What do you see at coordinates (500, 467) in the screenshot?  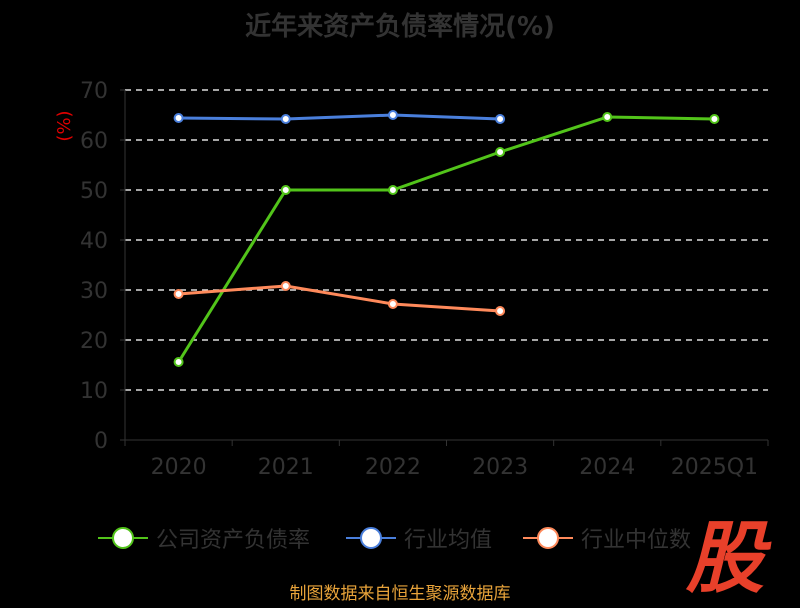 I see `x-tick-label: 2023` at bounding box center [500, 467].